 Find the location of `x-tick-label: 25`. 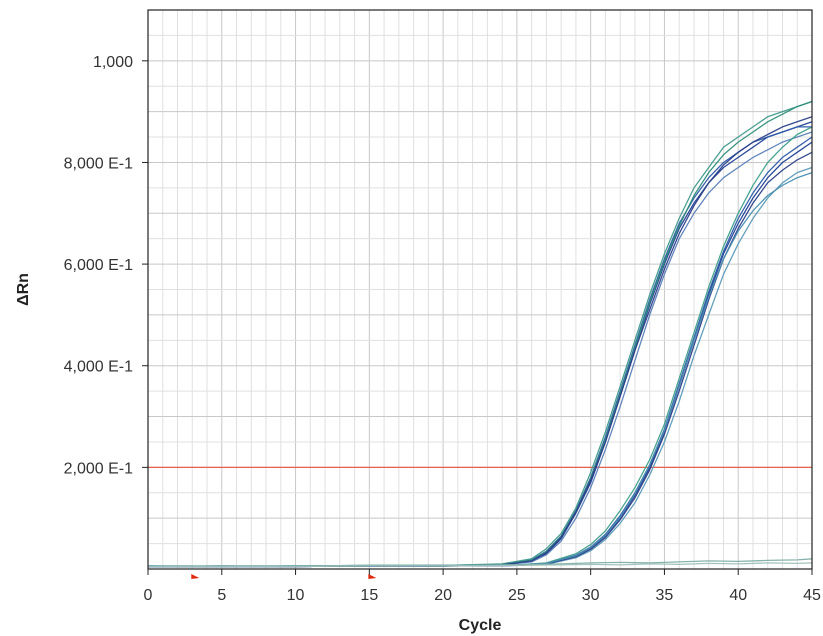

x-tick-label: 25 is located at coordinates (517, 595).